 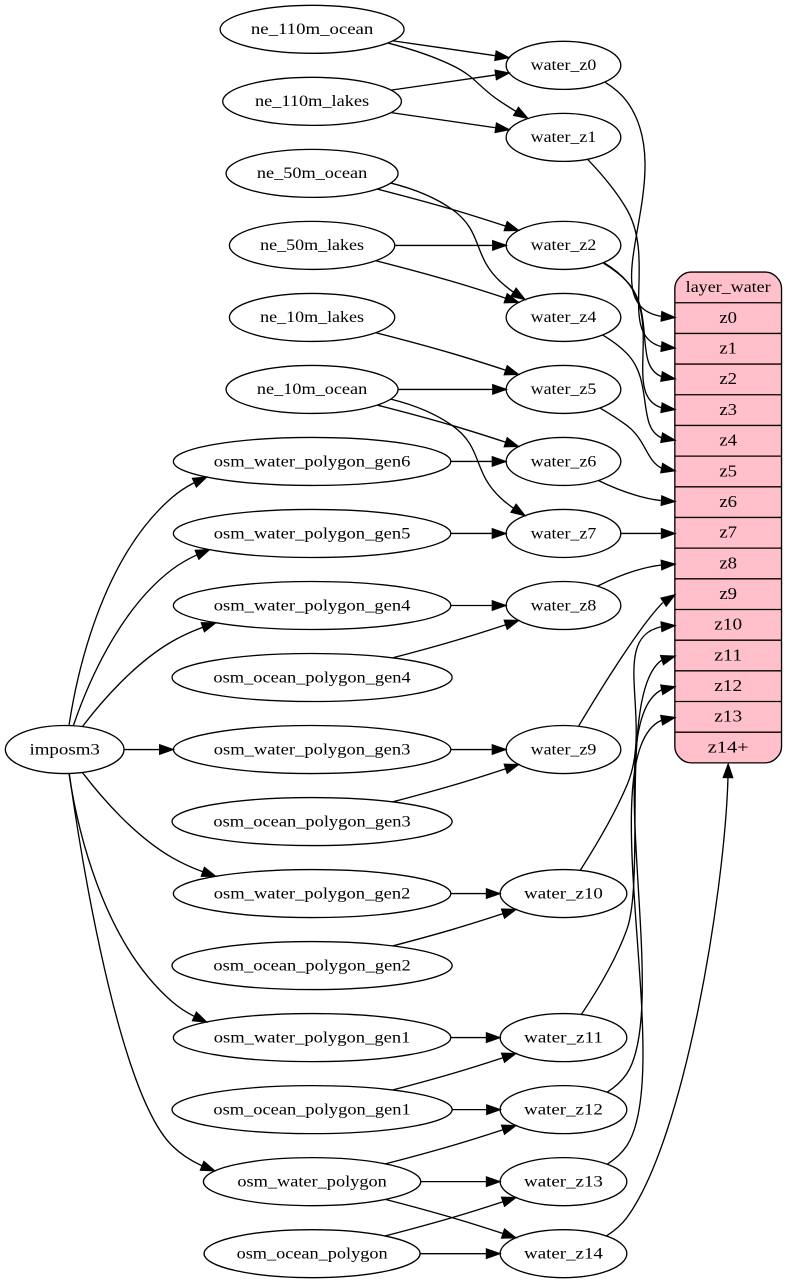 I want to click on svg-text: z0, so click(x=728, y=317).